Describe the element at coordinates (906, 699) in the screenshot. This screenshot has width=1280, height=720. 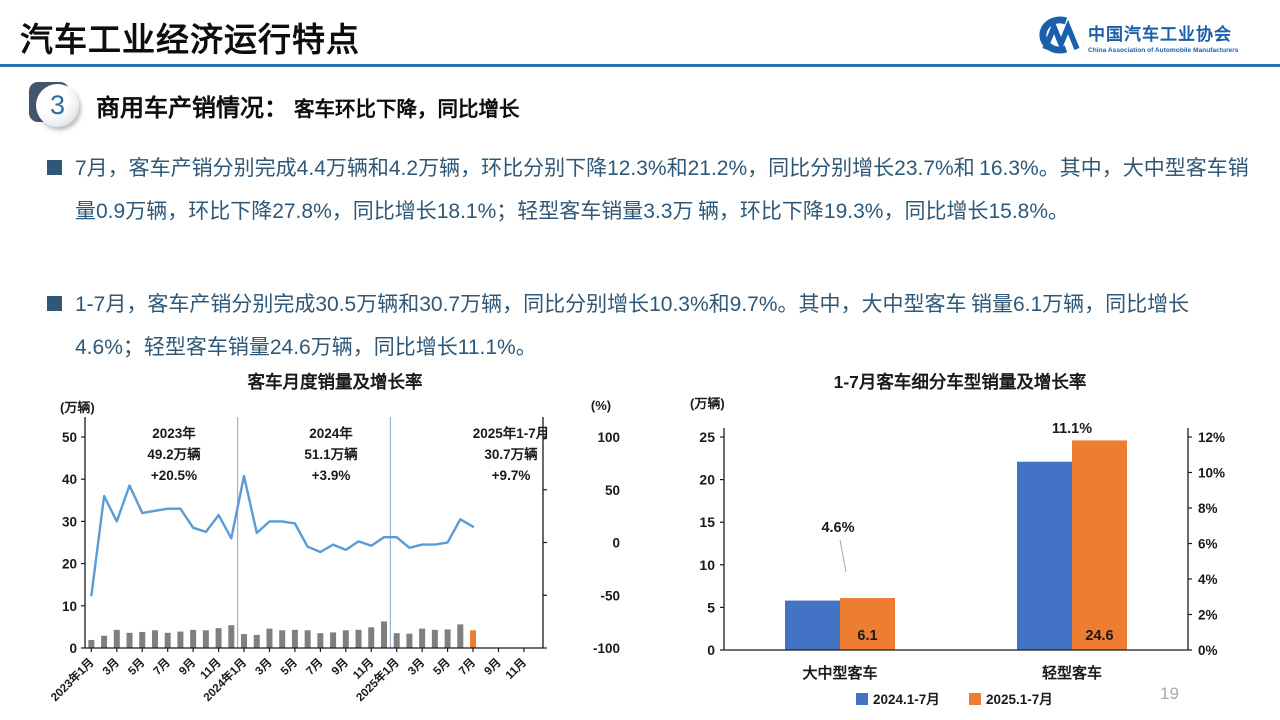
I see `svg-text: 2024.1-7月` at that location.